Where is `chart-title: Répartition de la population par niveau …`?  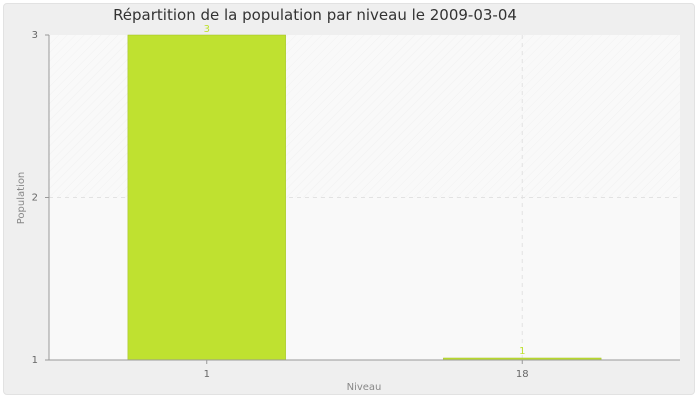
chart-title: Répartition de la population par niveau … is located at coordinates (315, 15).